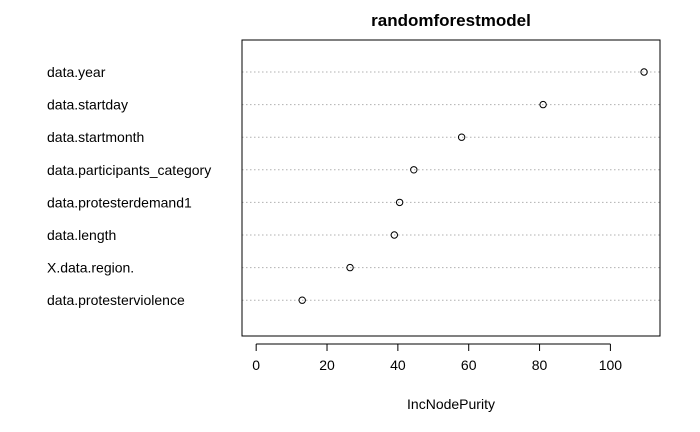 The image size is (700, 432). What do you see at coordinates (451, 404) in the screenshot?
I see `x-axis-label: IncNodePurity` at bounding box center [451, 404].